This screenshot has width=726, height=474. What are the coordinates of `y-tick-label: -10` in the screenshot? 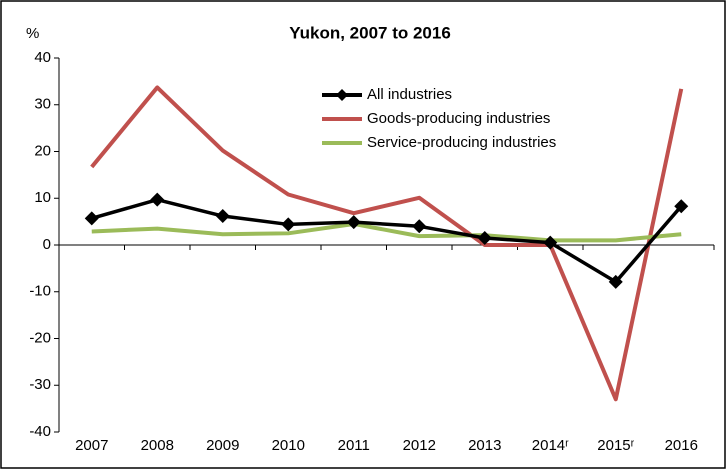 It's located at (40, 291).